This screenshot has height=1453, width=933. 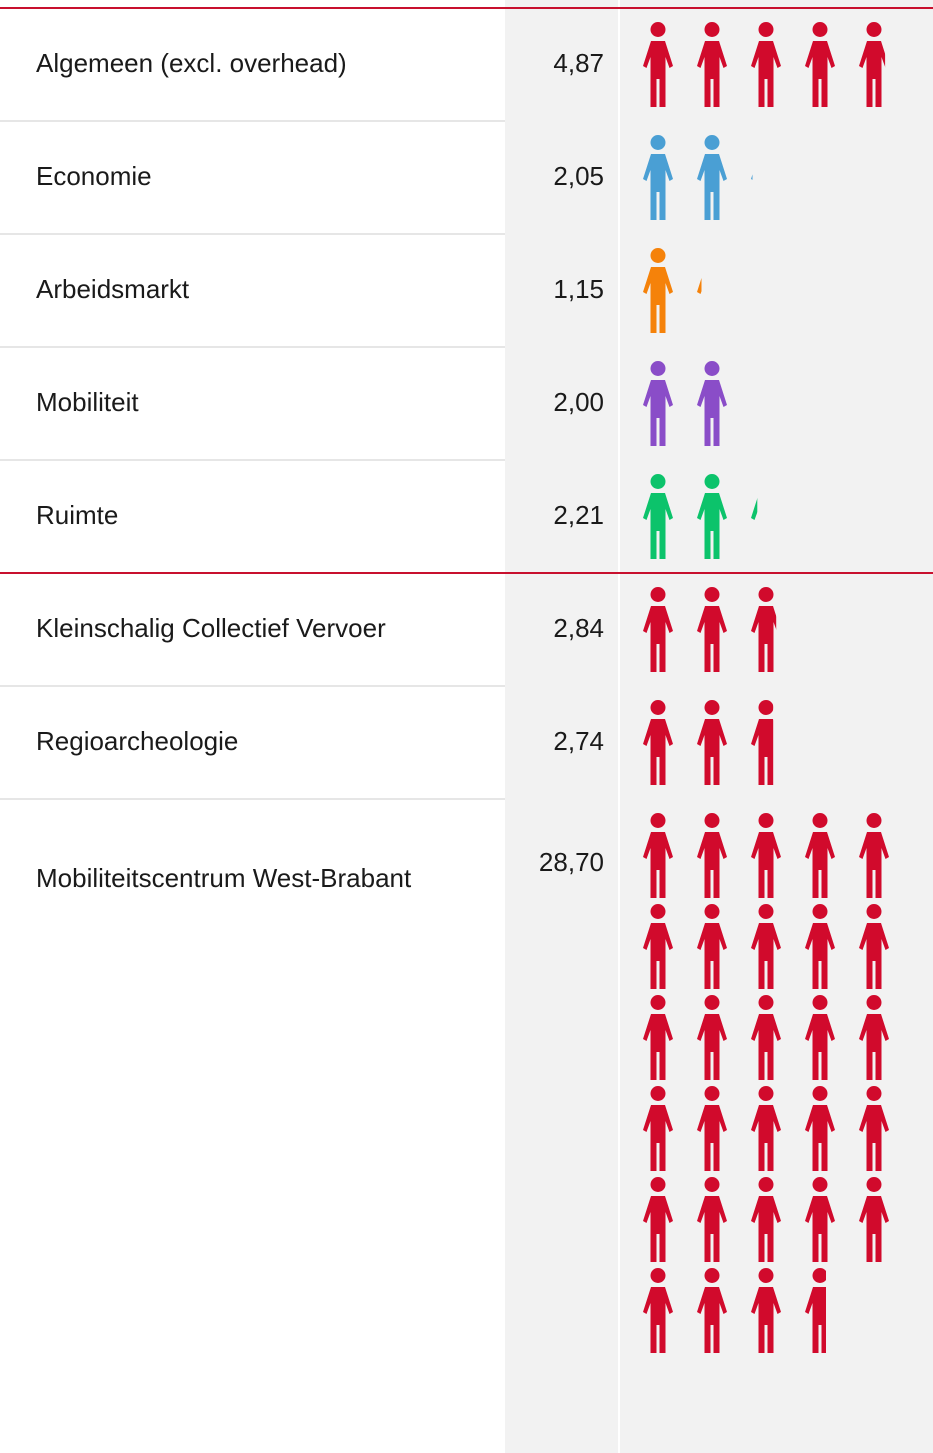 I want to click on category-label: Mobiliteitscentrum West-Brabant, so click(x=224, y=878).